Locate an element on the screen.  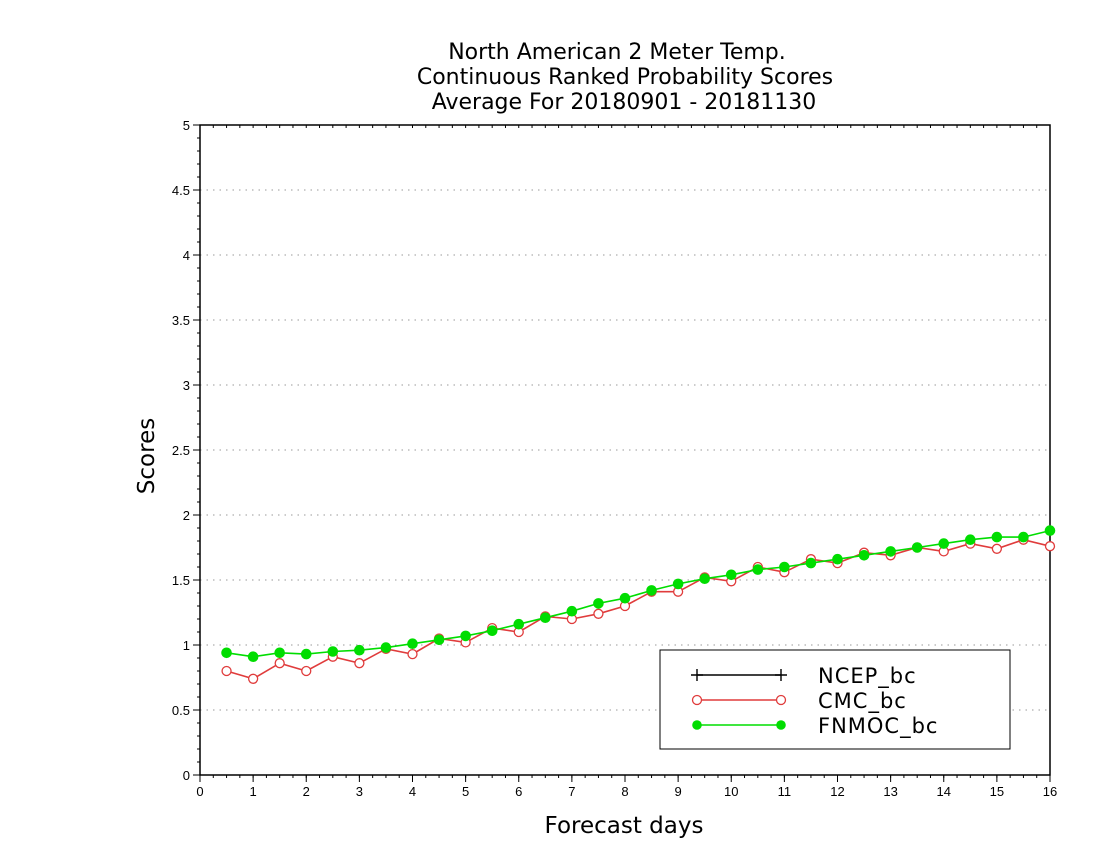
x-tick-label: 9 is located at coordinates (678, 791).